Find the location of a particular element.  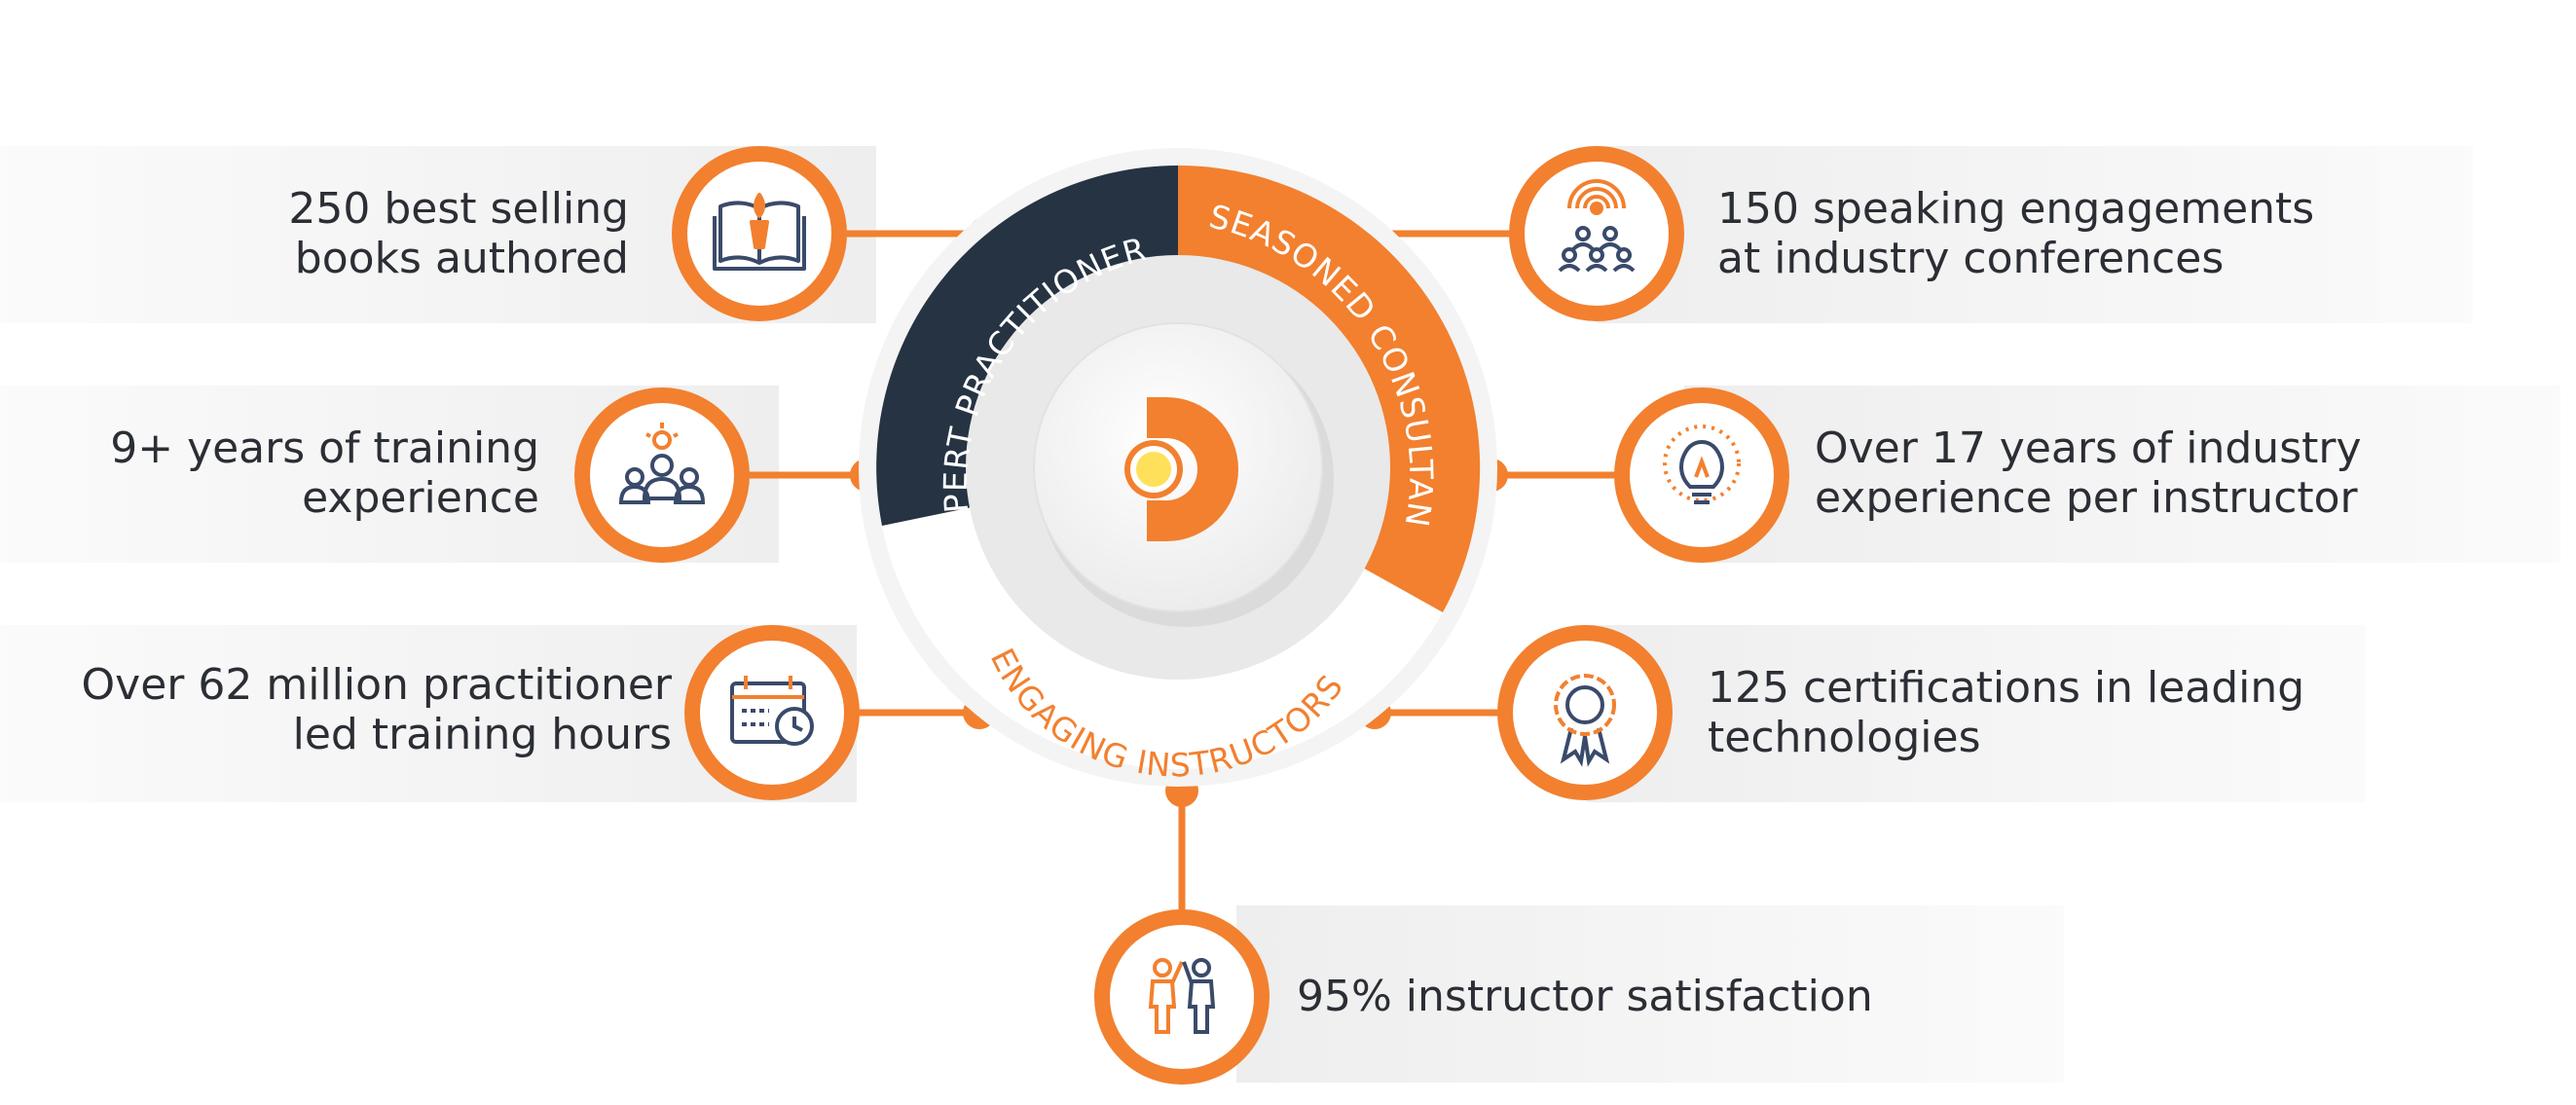

book-torch-icon is located at coordinates (759, 232).